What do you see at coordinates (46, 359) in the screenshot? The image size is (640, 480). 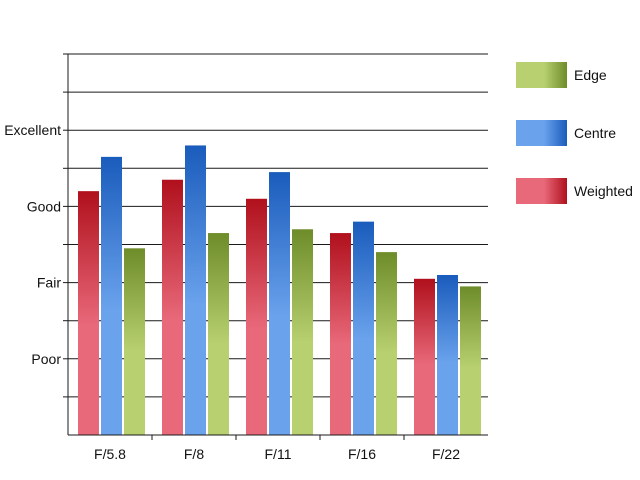 I see `y-tick-label-poor: Poor` at bounding box center [46, 359].